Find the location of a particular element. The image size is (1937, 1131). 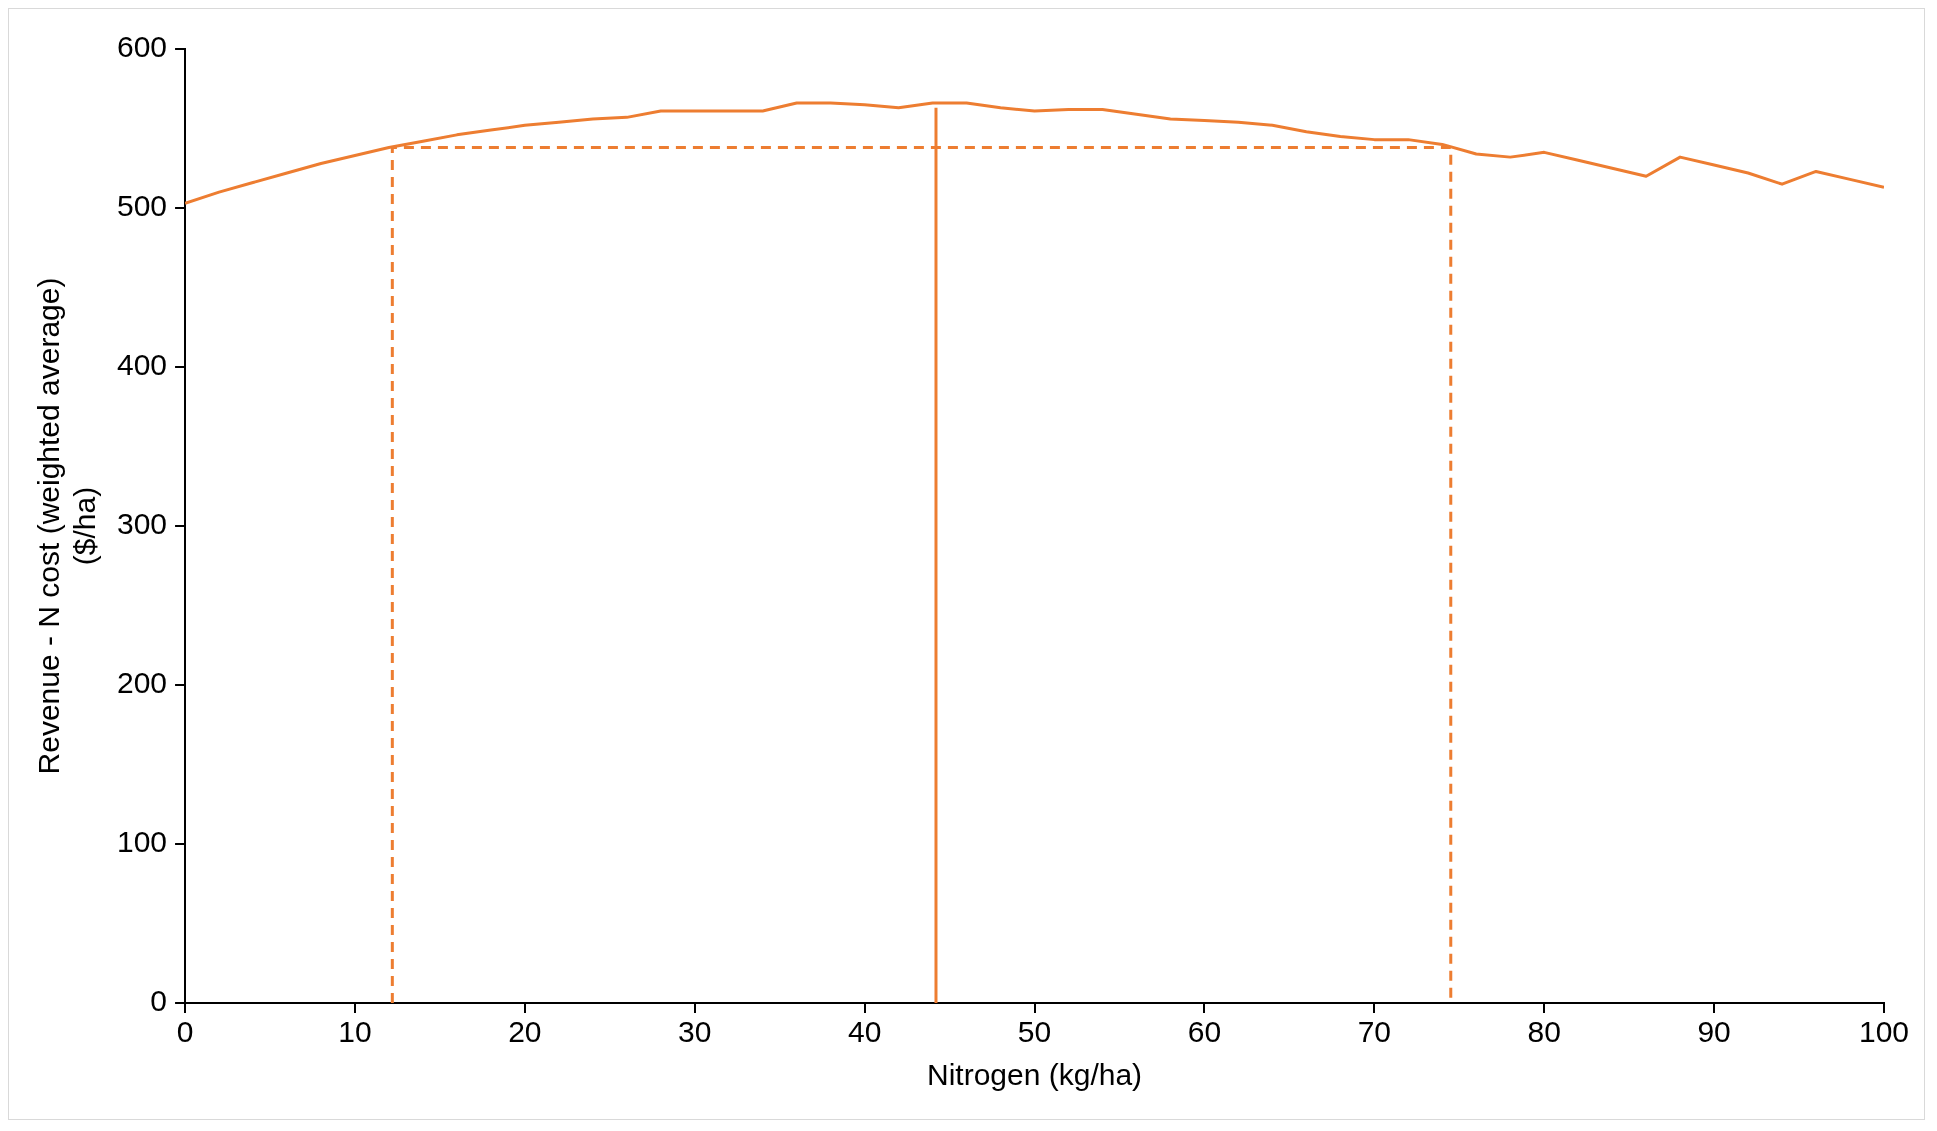

y-tick-label: 200 is located at coordinates (142, 683).